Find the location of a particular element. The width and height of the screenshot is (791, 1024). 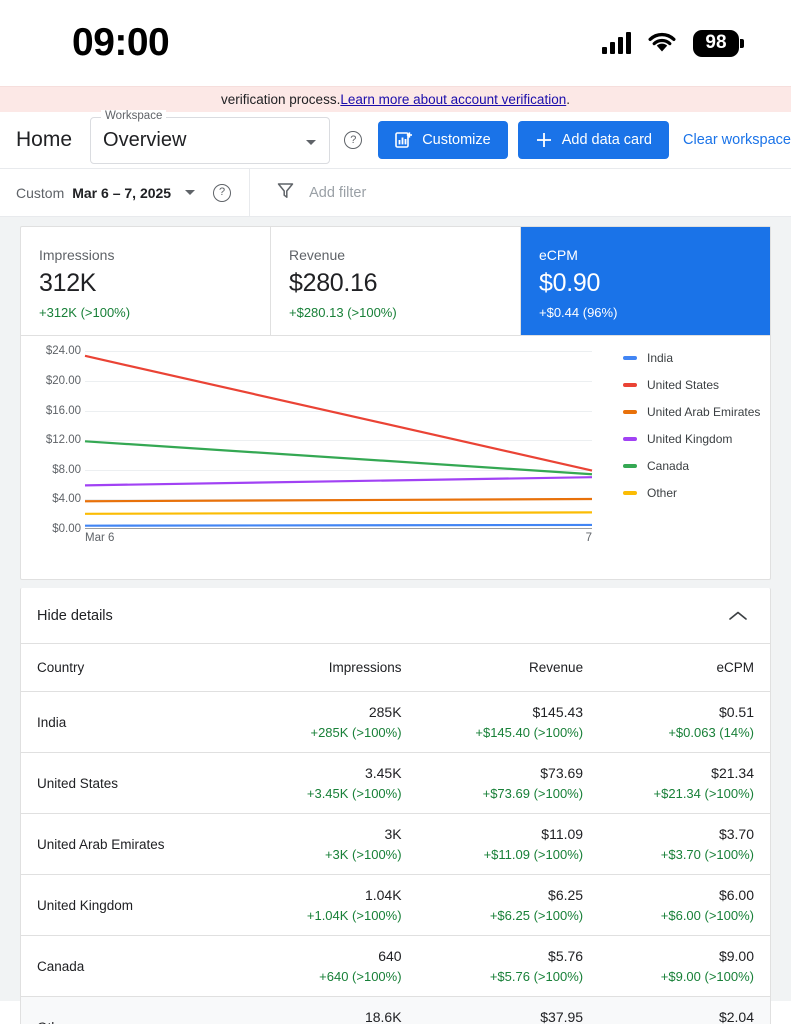

cell-value: $6.00 is located at coordinates (736, 895).